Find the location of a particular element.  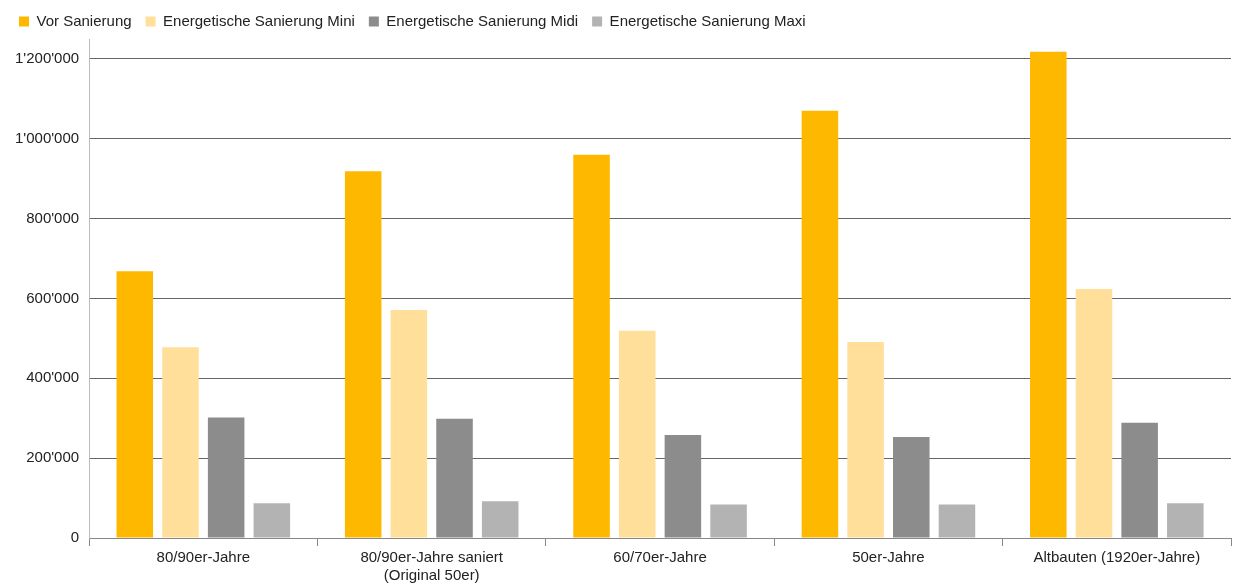

y-tick-label: 0 is located at coordinates (75, 537).